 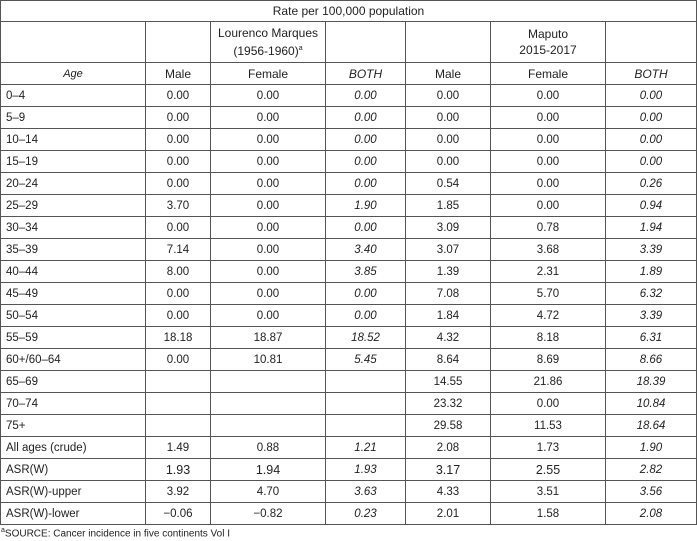 I want to click on maputo-female-cell: 1.58, so click(x=548, y=513).